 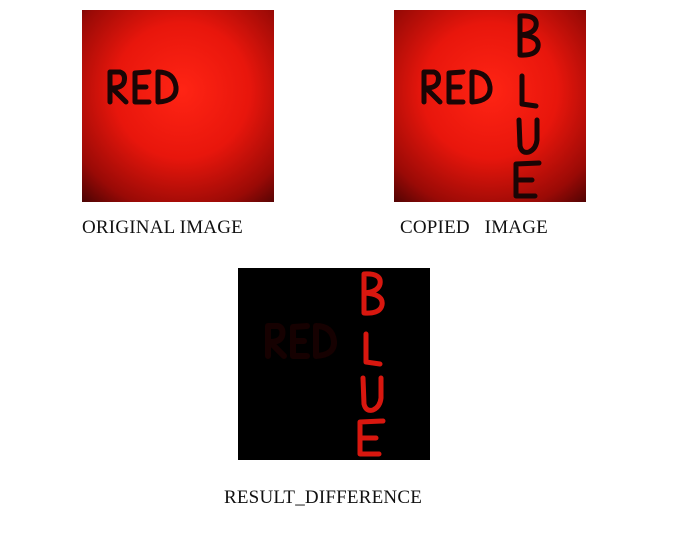 I want to click on copied-image, so click(x=490, y=106).